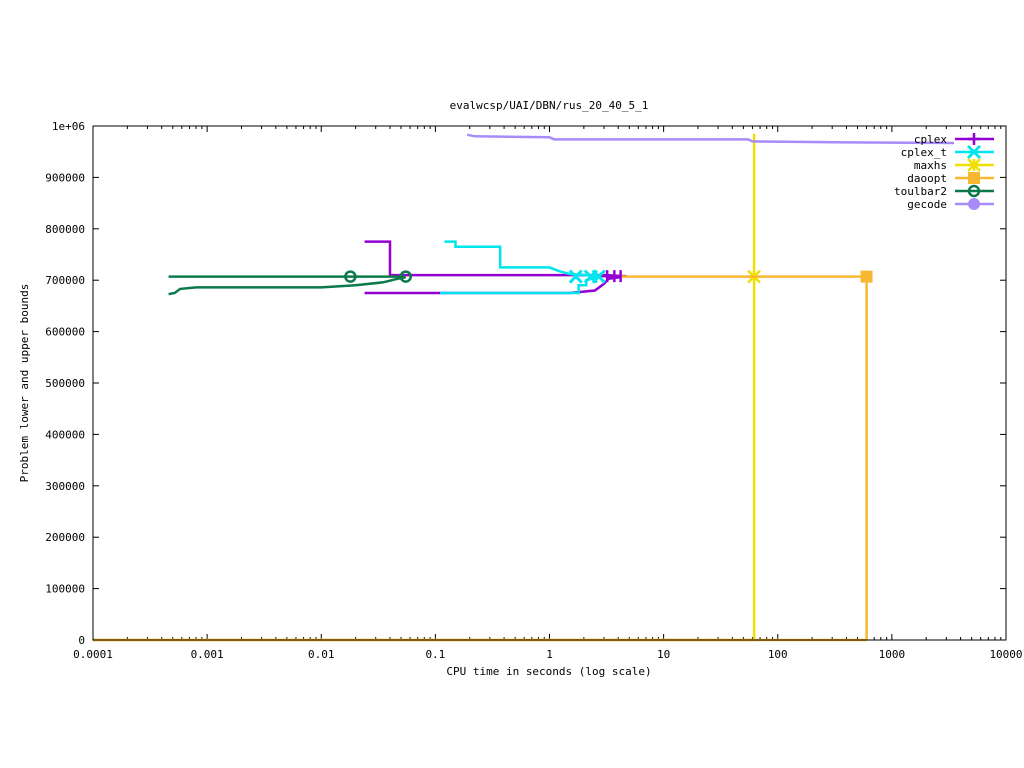  I want to click on y-tick-label: 1e+06, so click(68, 126).